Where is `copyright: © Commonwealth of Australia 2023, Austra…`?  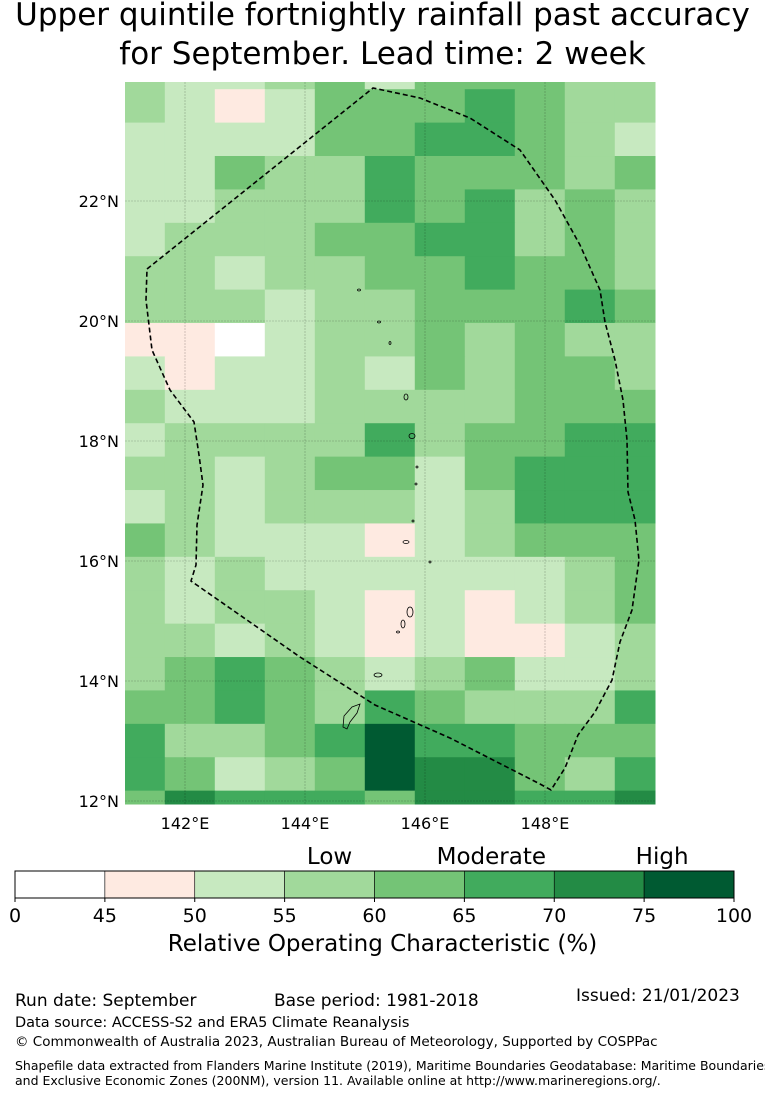 copyright: © Commonwealth of Australia 2023, Austra… is located at coordinates (336, 1042).